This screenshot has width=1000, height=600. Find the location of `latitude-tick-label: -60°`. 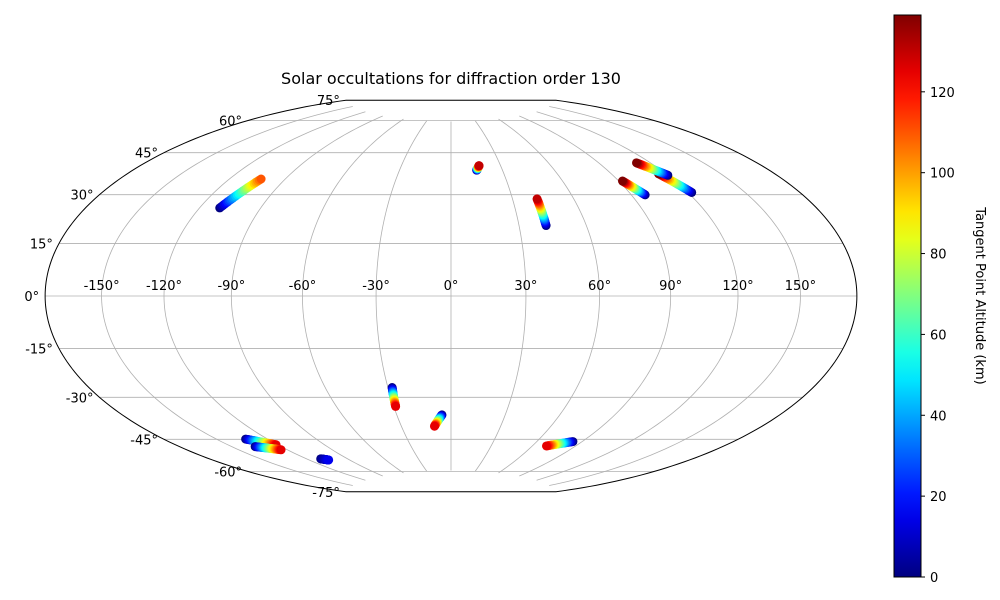

latitude-tick-label: -60° is located at coordinates (228, 473).